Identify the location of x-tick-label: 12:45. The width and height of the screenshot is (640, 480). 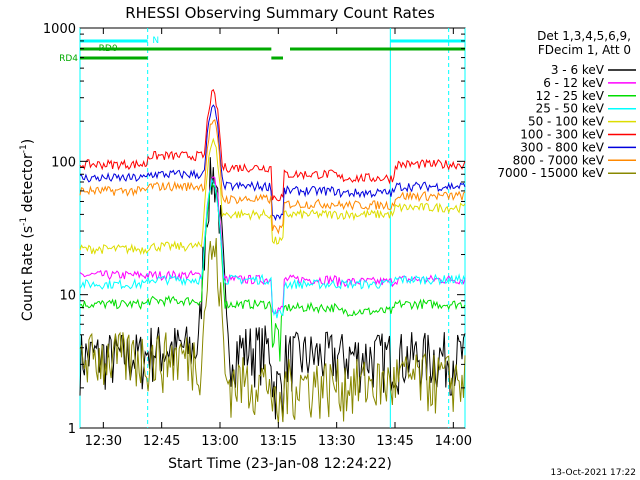
(161, 441).